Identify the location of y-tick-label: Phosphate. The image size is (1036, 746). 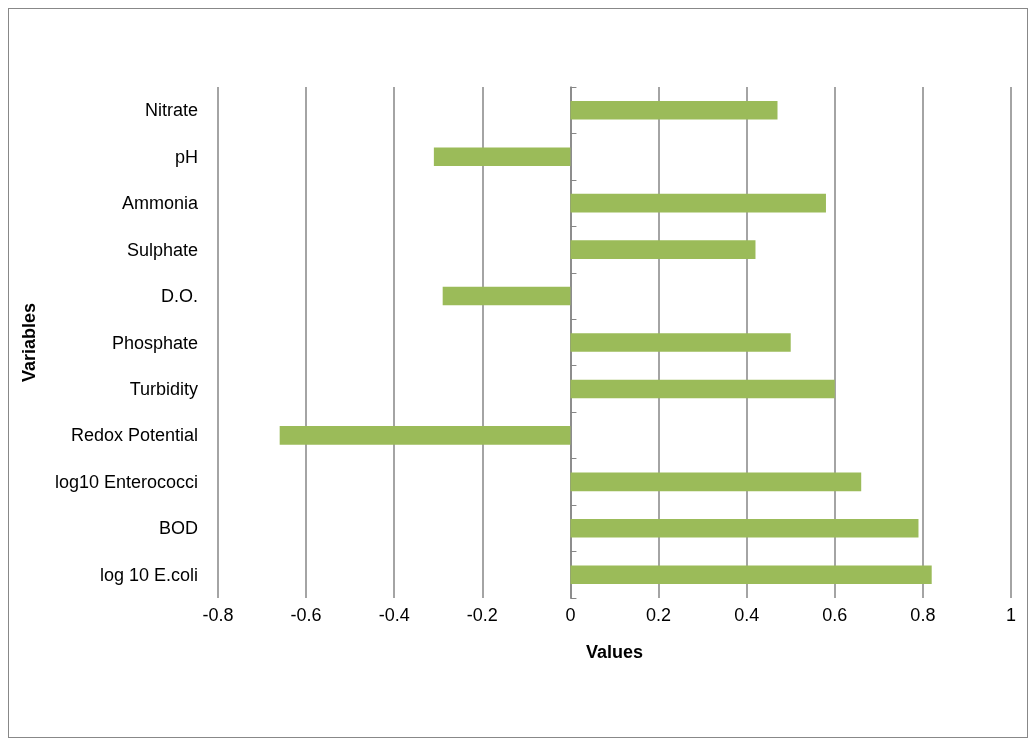
(154, 342).